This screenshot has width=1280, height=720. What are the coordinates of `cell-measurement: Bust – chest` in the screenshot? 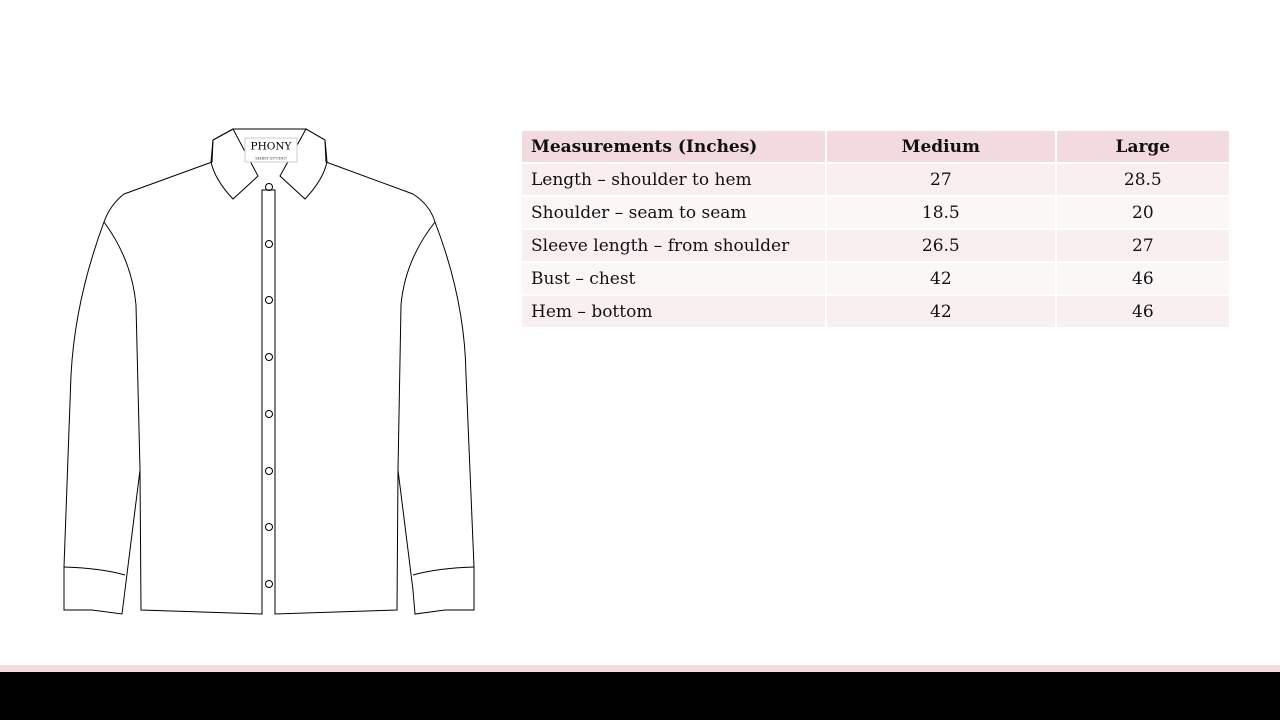 It's located at (673, 278).